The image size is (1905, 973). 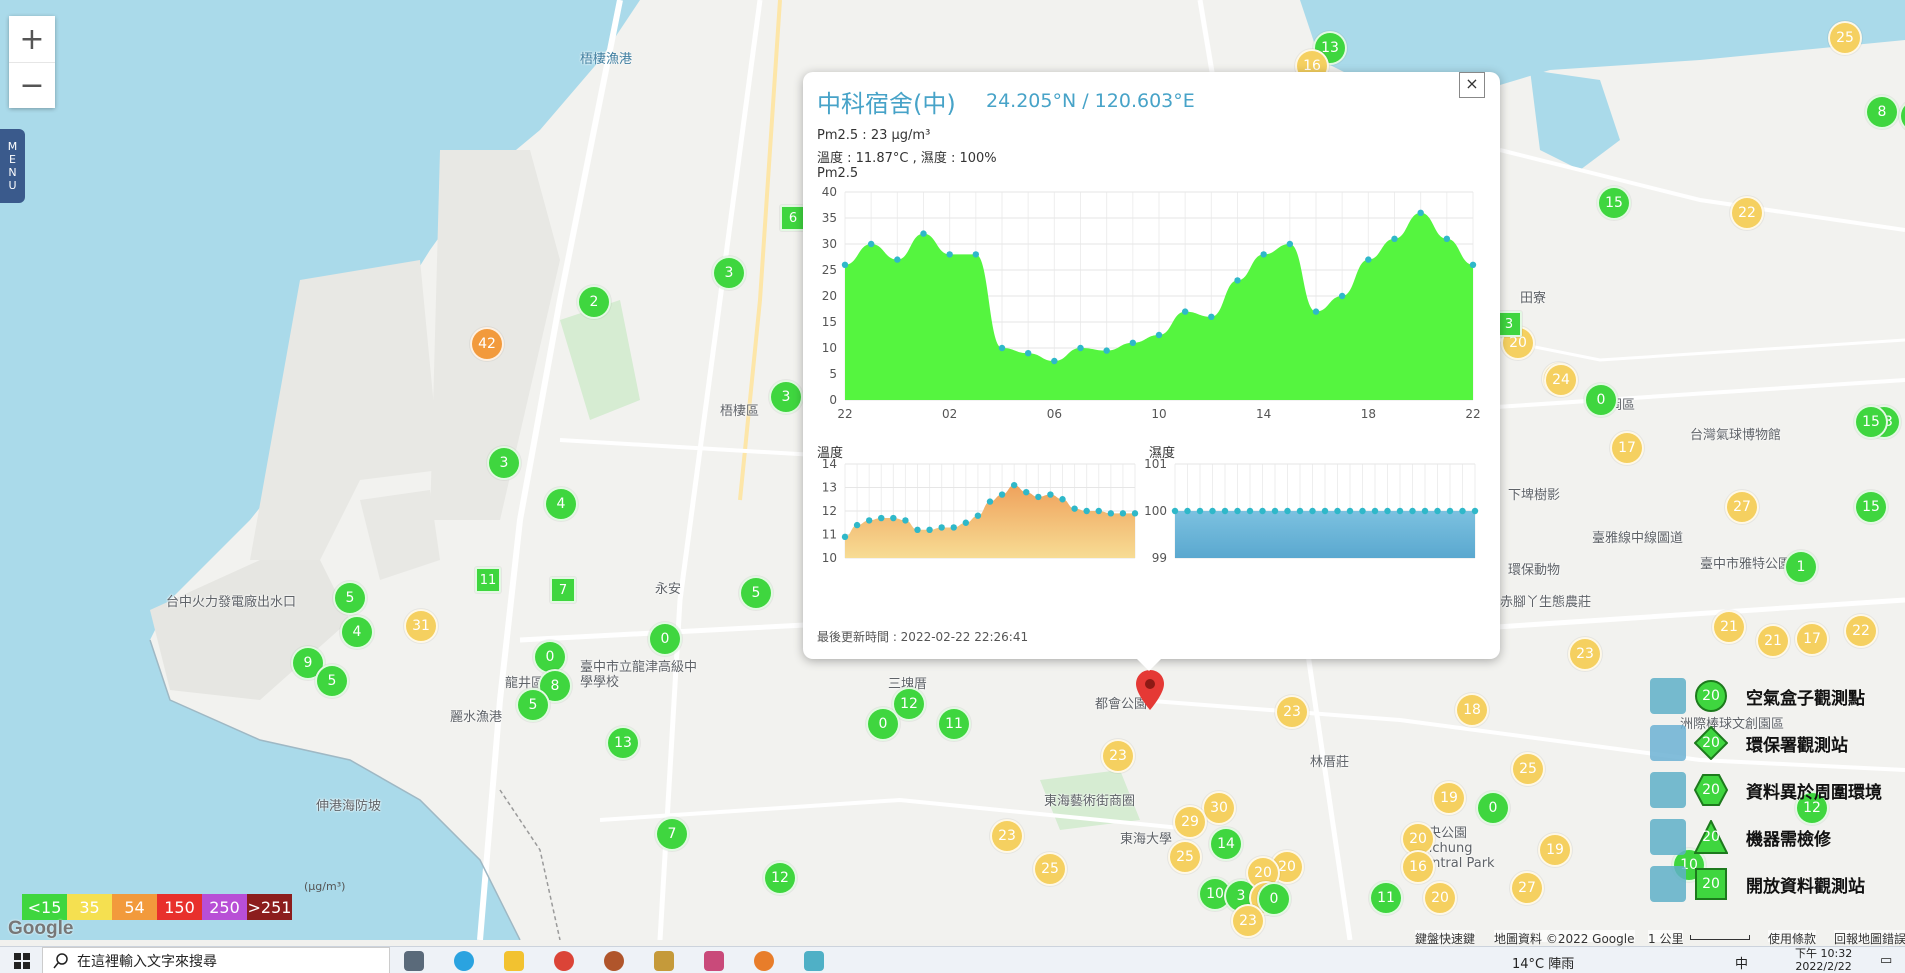 What do you see at coordinates (1823, 966) in the screenshot?
I see `clock-date: 2022/2/22` at bounding box center [1823, 966].